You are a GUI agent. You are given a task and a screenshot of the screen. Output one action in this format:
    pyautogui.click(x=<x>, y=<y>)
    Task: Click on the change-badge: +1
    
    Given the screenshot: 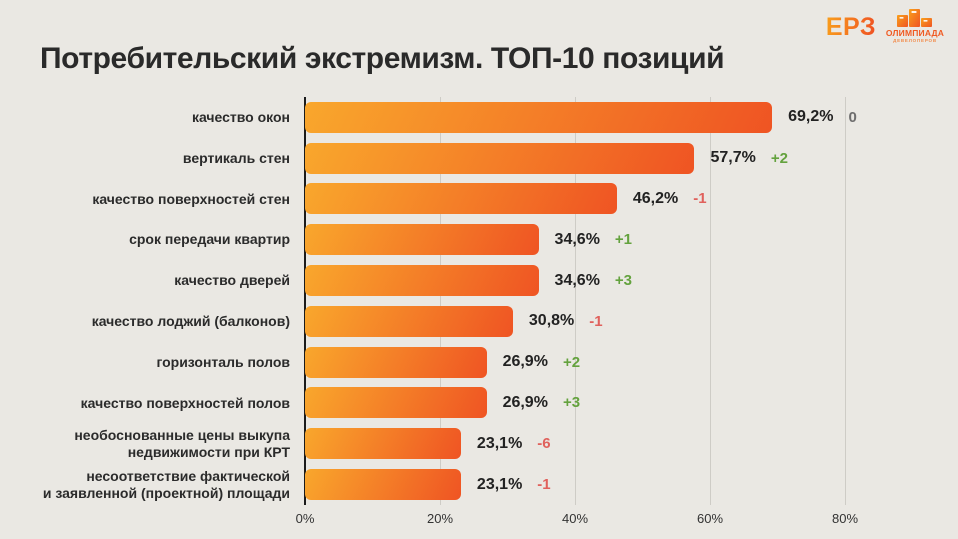 What is the action you would take?
    pyautogui.click(x=623, y=240)
    